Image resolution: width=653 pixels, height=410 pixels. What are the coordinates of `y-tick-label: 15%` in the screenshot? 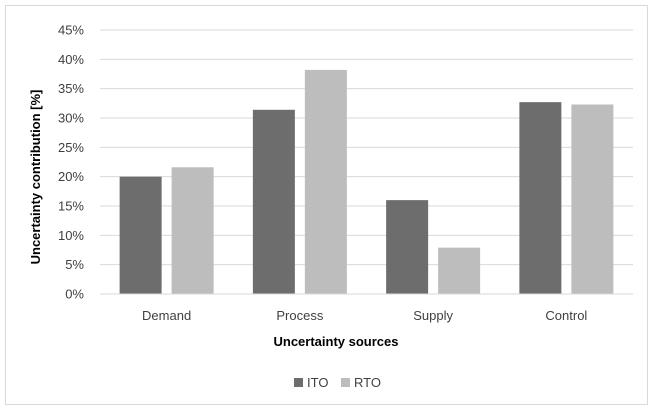 It's located at (71, 206).